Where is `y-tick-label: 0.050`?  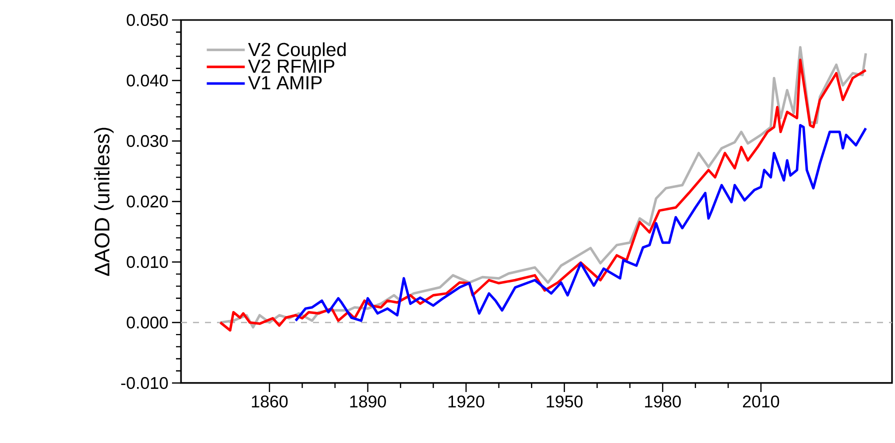 y-tick-label: 0.050 is located at coordinates (147, 20).